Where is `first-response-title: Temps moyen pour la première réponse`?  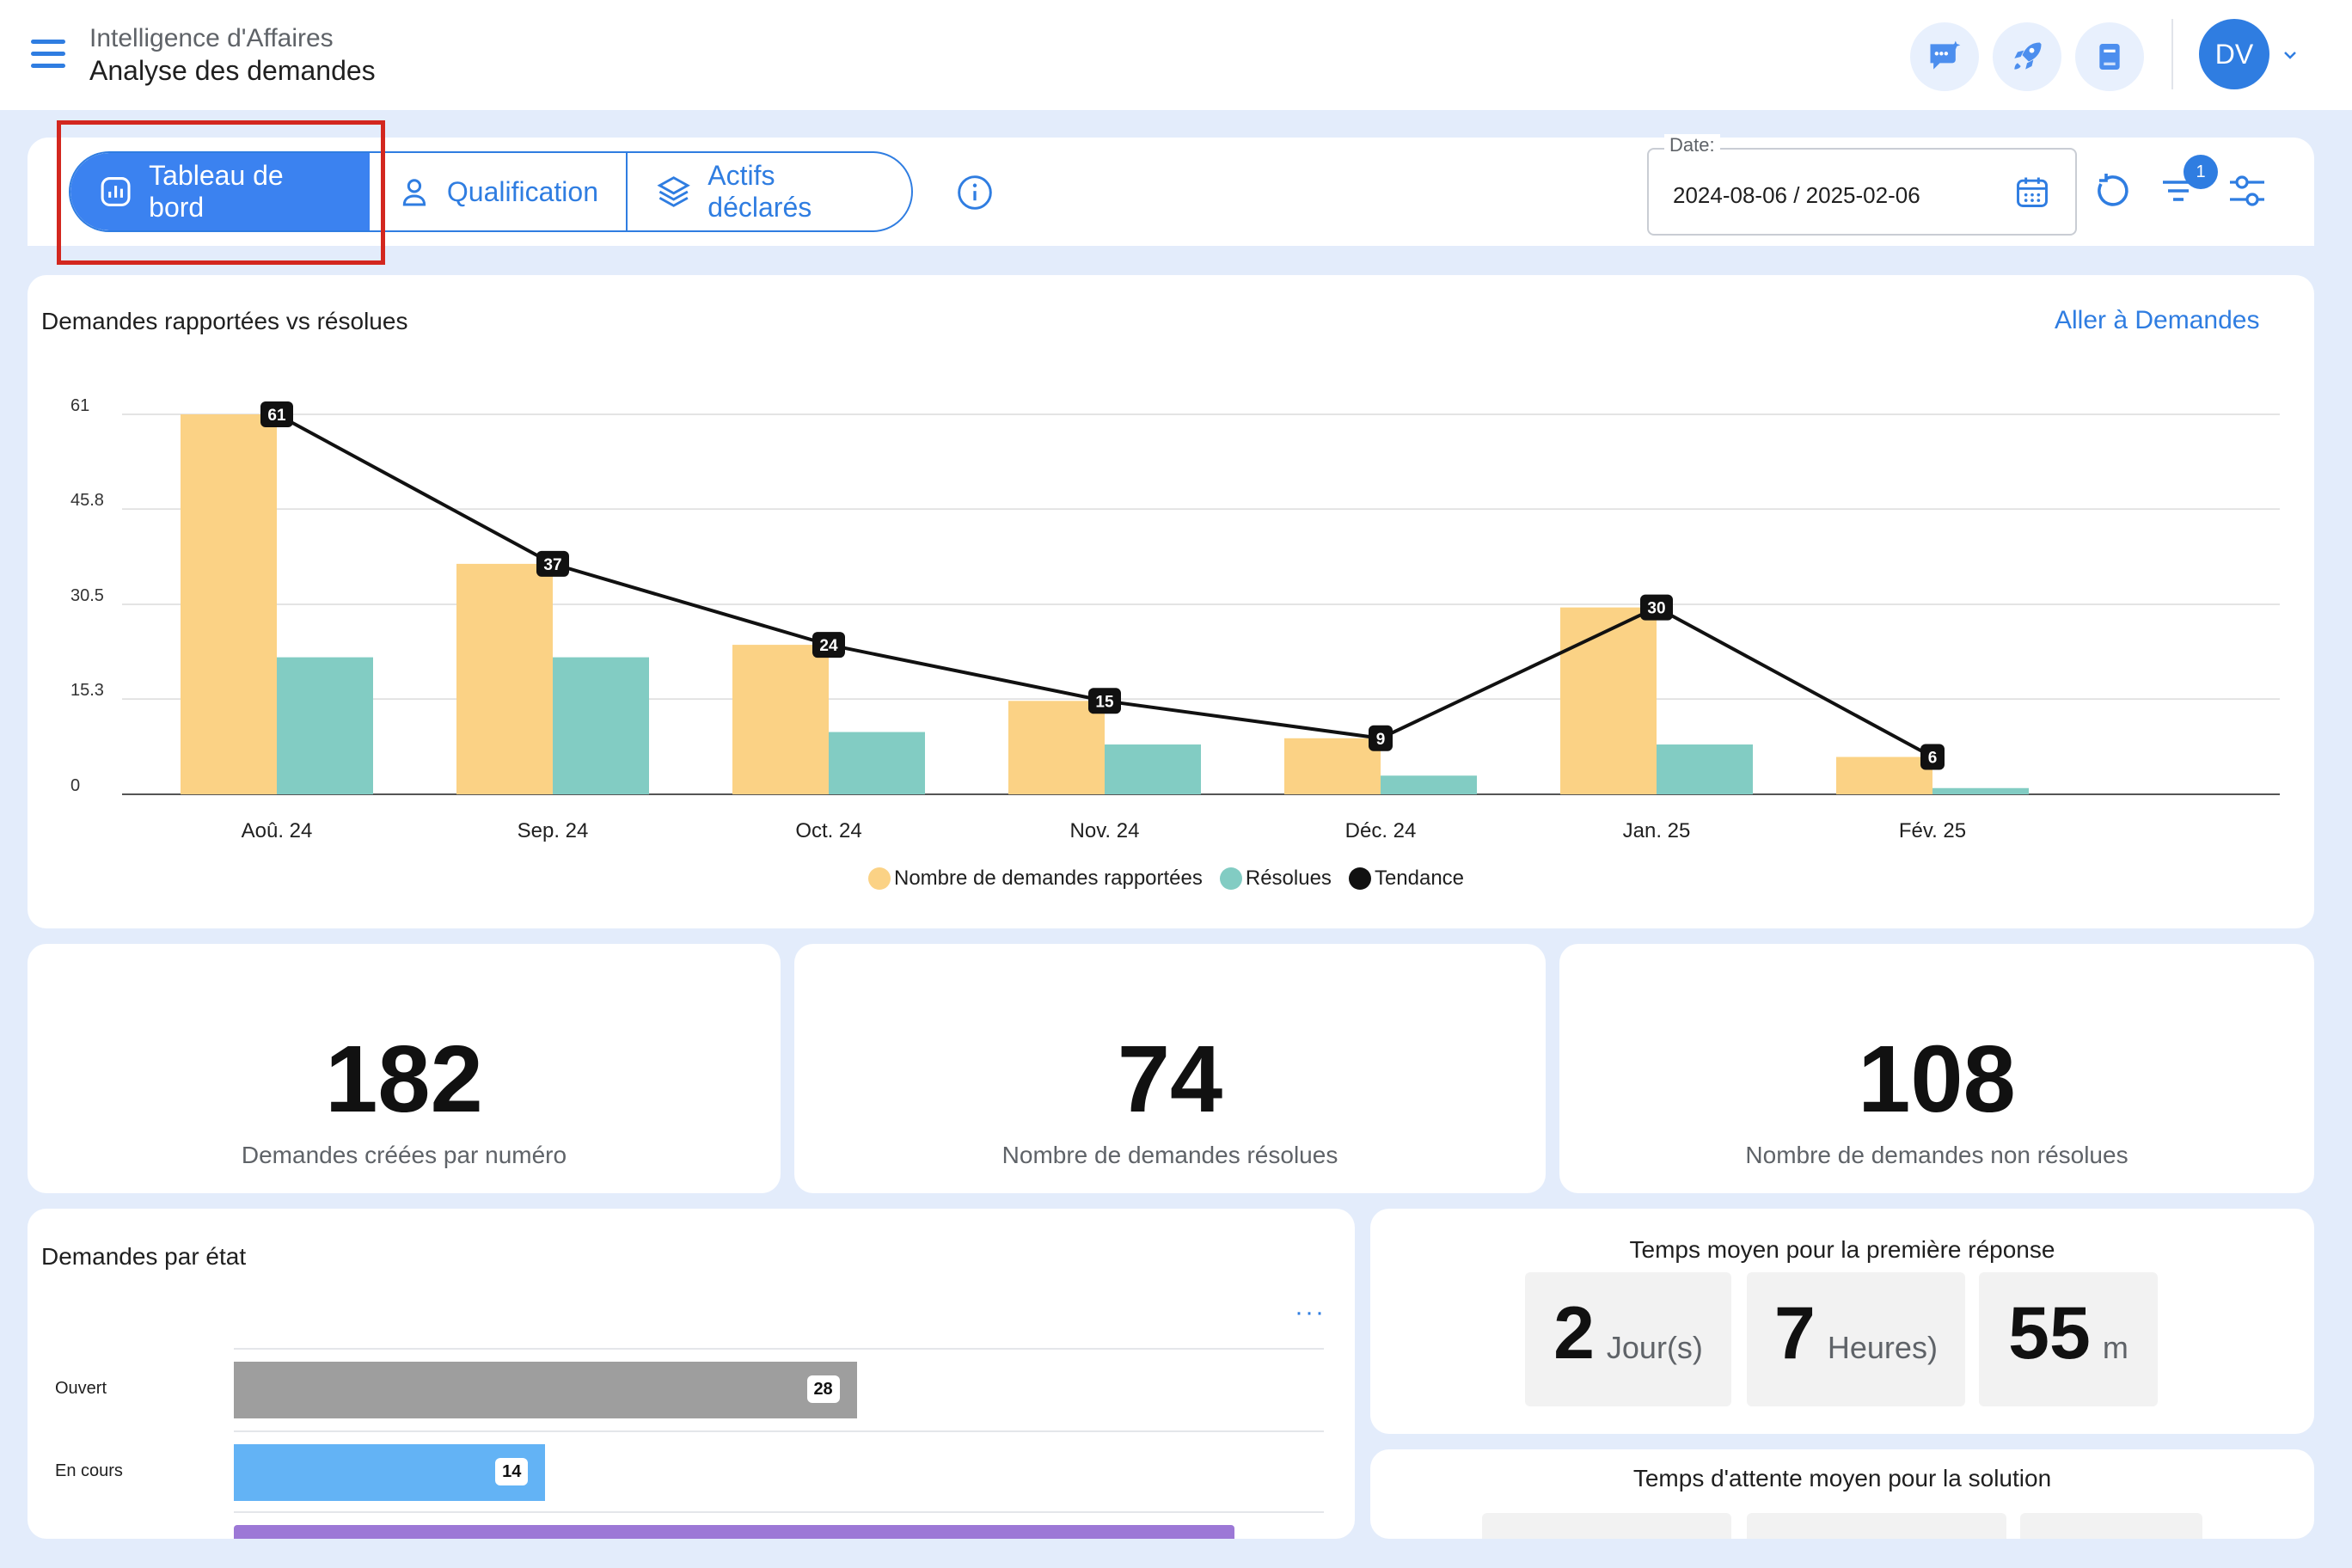
first-response-title: Temps moyen pour la première réponse is located at coordinates (1842, 1249).